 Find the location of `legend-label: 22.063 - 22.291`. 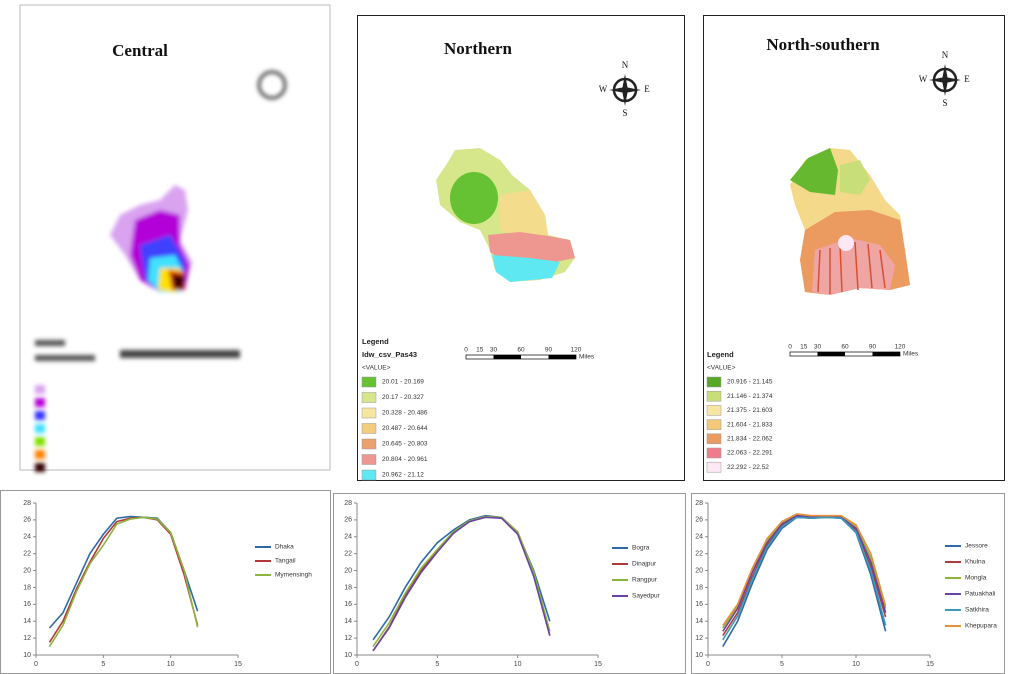

legend-label: 22.063 - 22.291 is located at coordinates (750, 453).